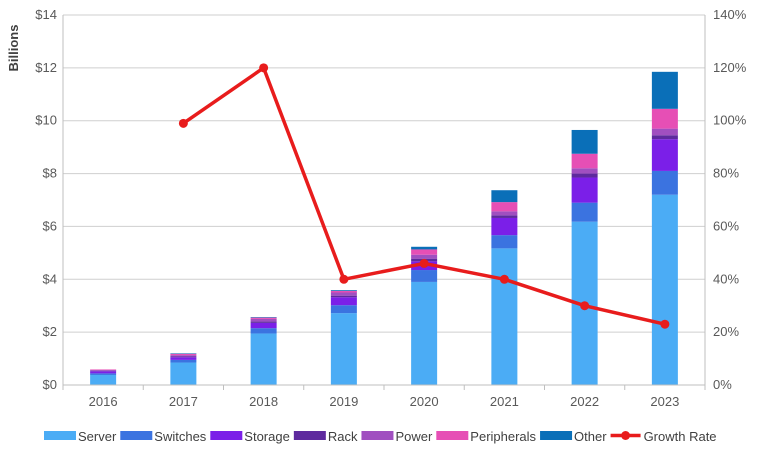  Describe the element at coordinates (664, 182) in the screenshot. I see `bar-switches-2023` at that location.